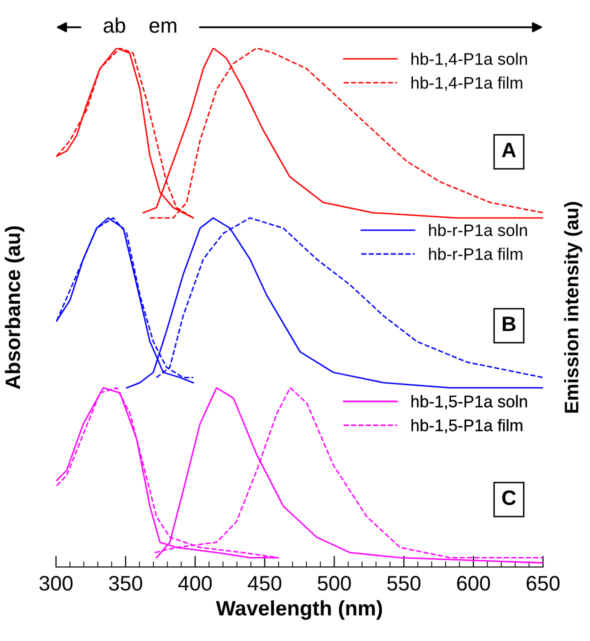 This screenshot has height=641, width=590. Describe the element at coordinates (573, 307) in the screenshot. I see `y2-axis-title: Emission intensity (au)` at that location.